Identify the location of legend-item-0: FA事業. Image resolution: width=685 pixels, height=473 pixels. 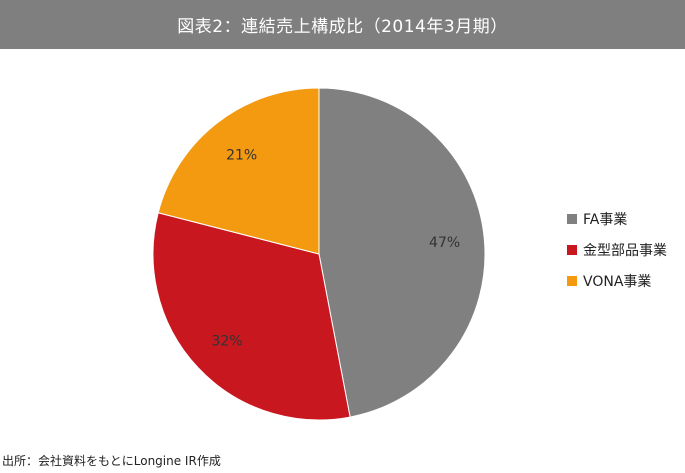
(617, 219).